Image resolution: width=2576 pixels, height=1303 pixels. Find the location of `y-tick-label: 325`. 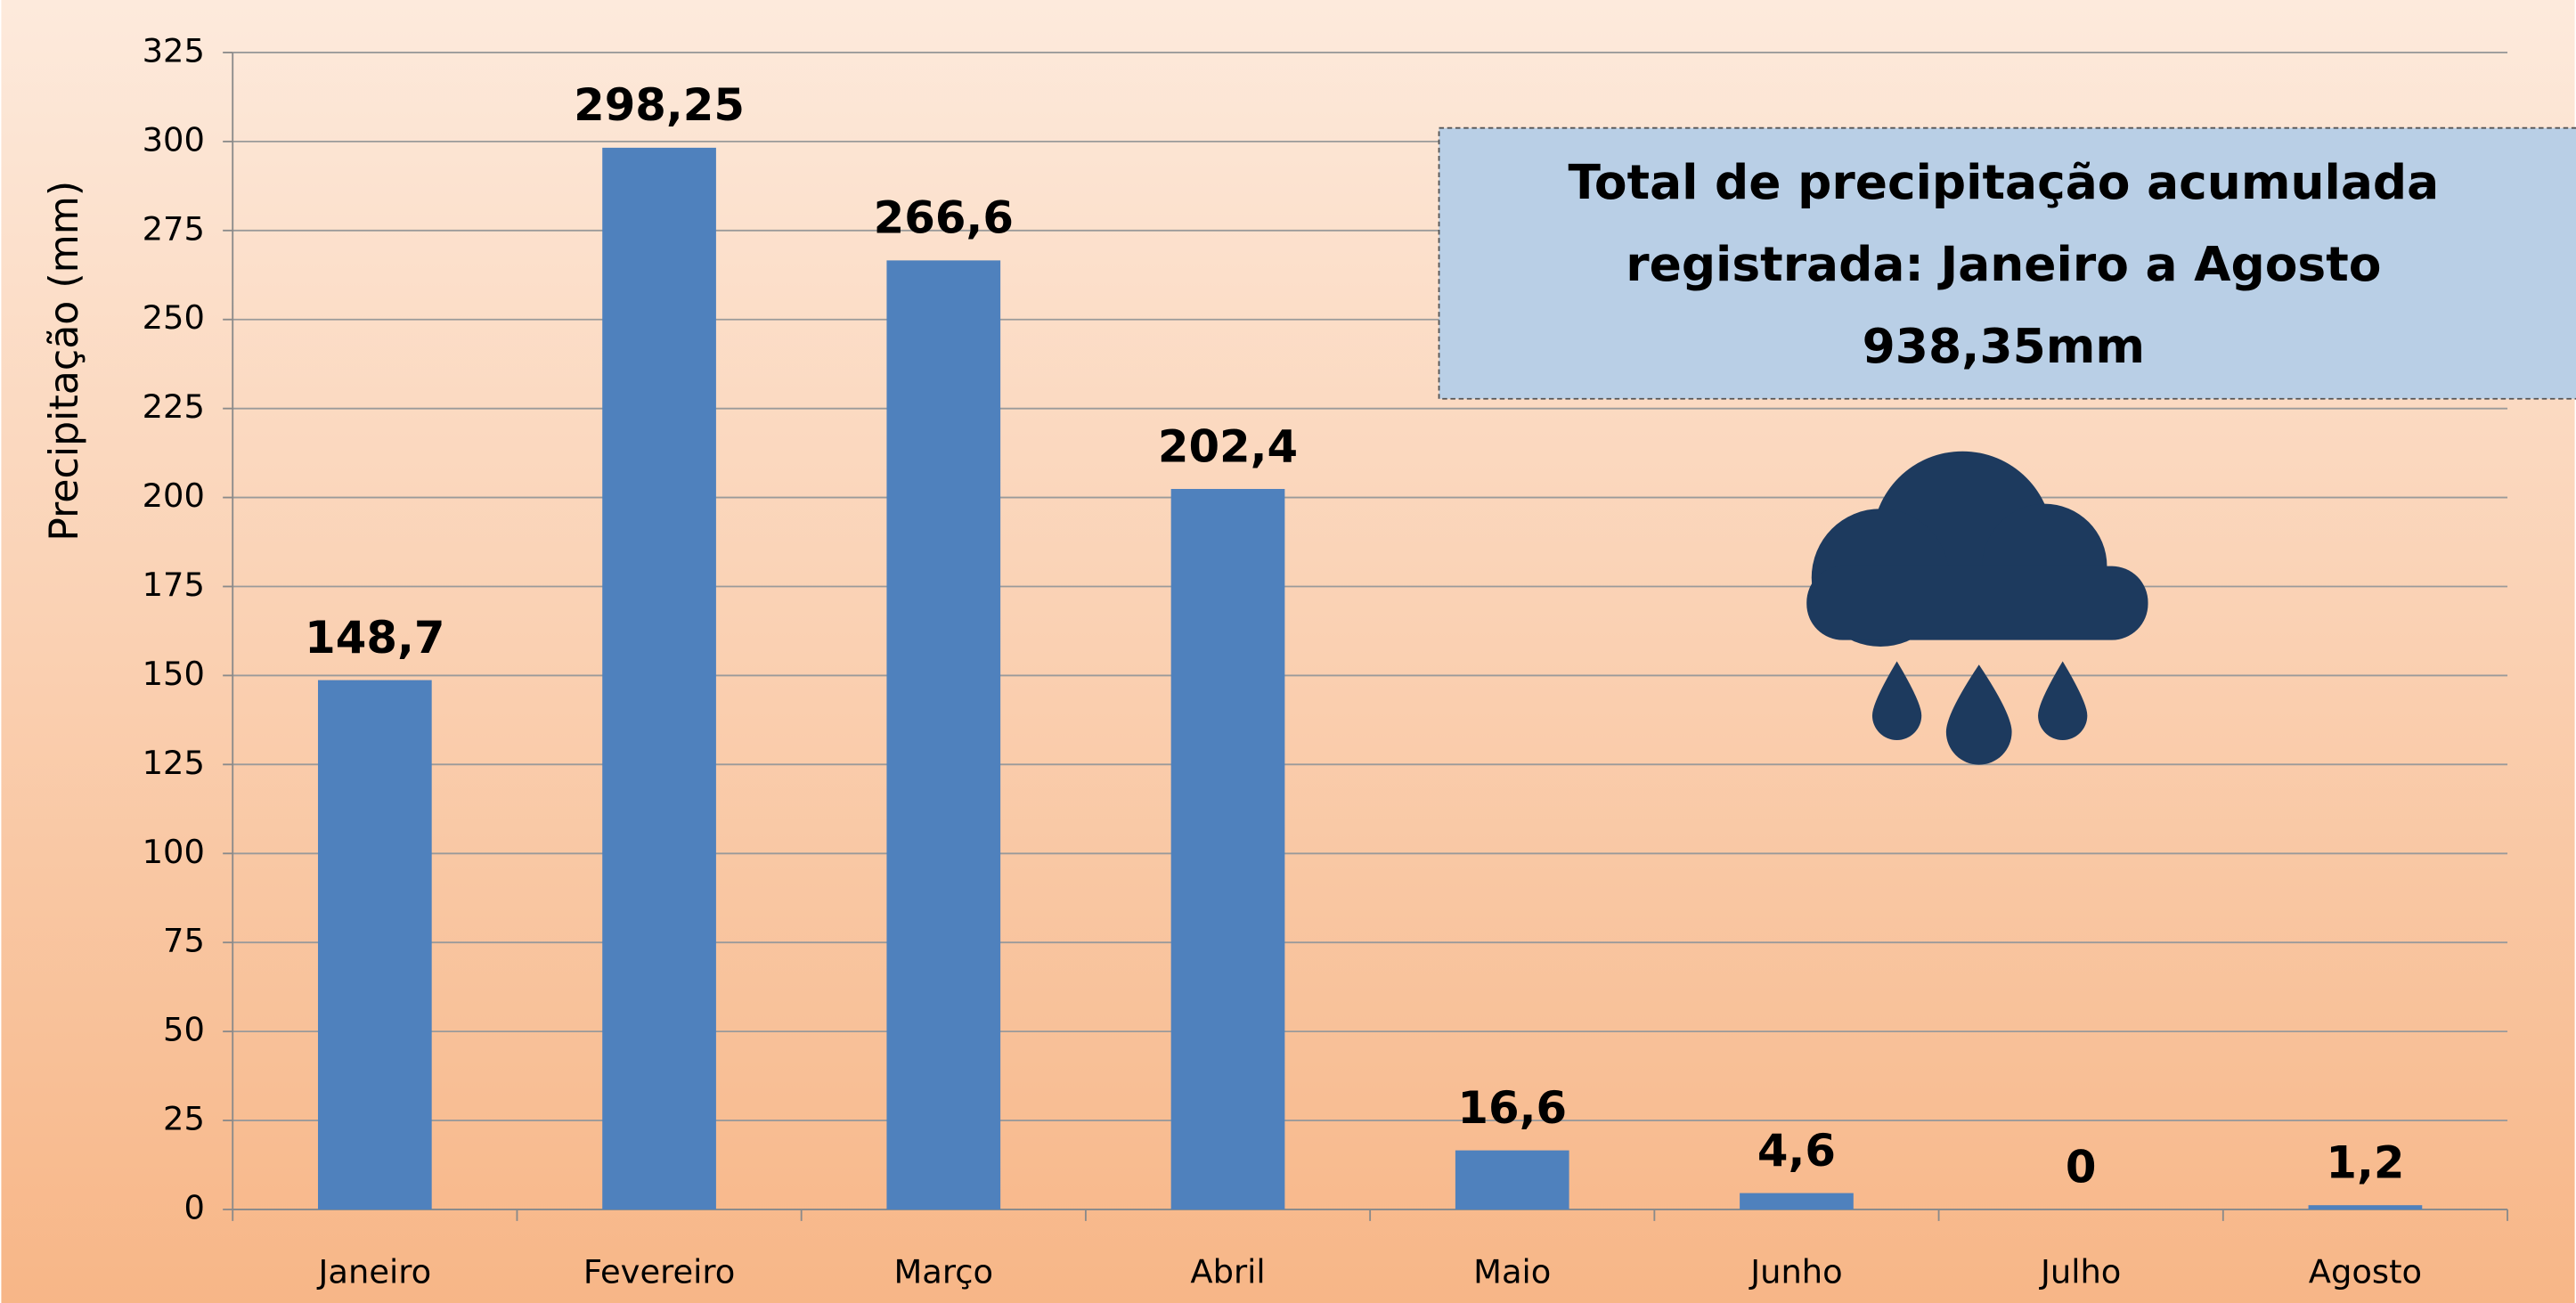

y-tick-label: 325 is located at coordinates (174, 50).